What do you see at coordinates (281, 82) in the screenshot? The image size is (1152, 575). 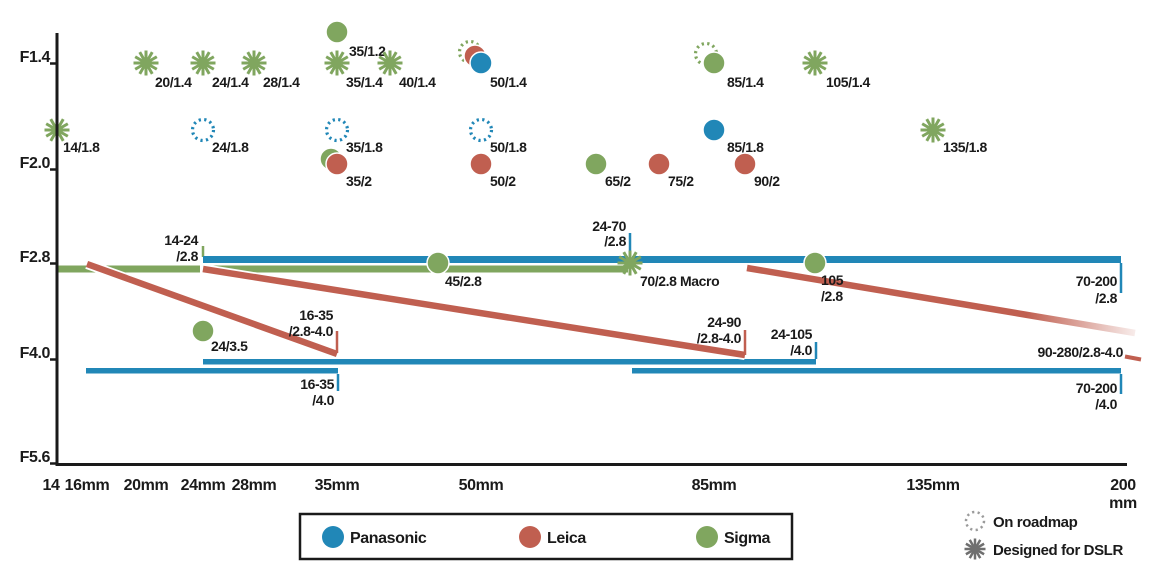 I see `prime-label: 28/1.4` at bounding box center [281, 82].